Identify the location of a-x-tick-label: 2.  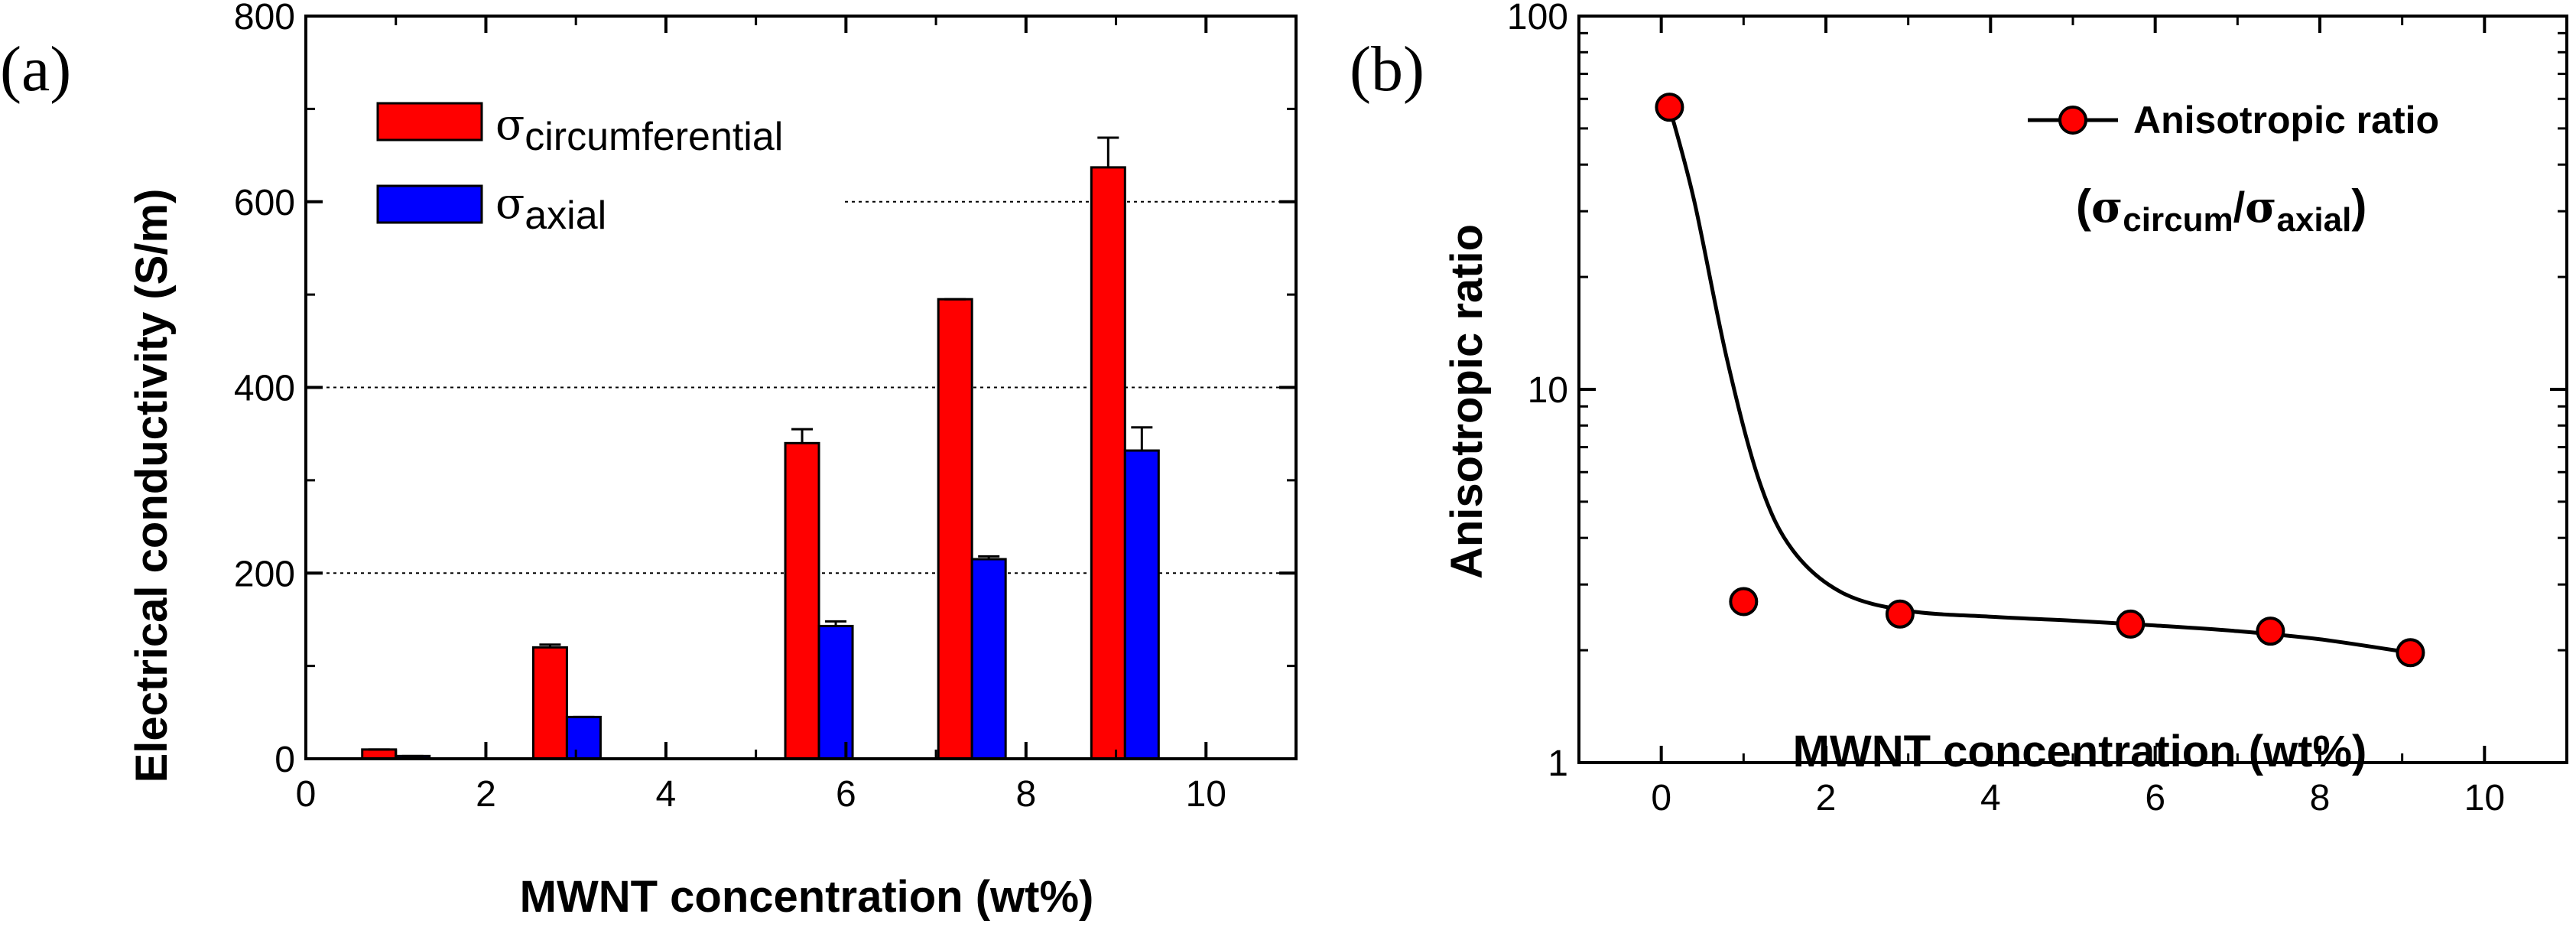
(486, 794).